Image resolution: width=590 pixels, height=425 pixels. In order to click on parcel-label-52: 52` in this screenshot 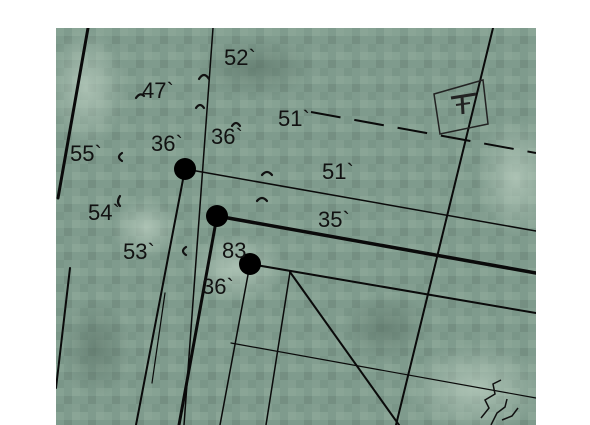, I will do `click(240, 57)`.